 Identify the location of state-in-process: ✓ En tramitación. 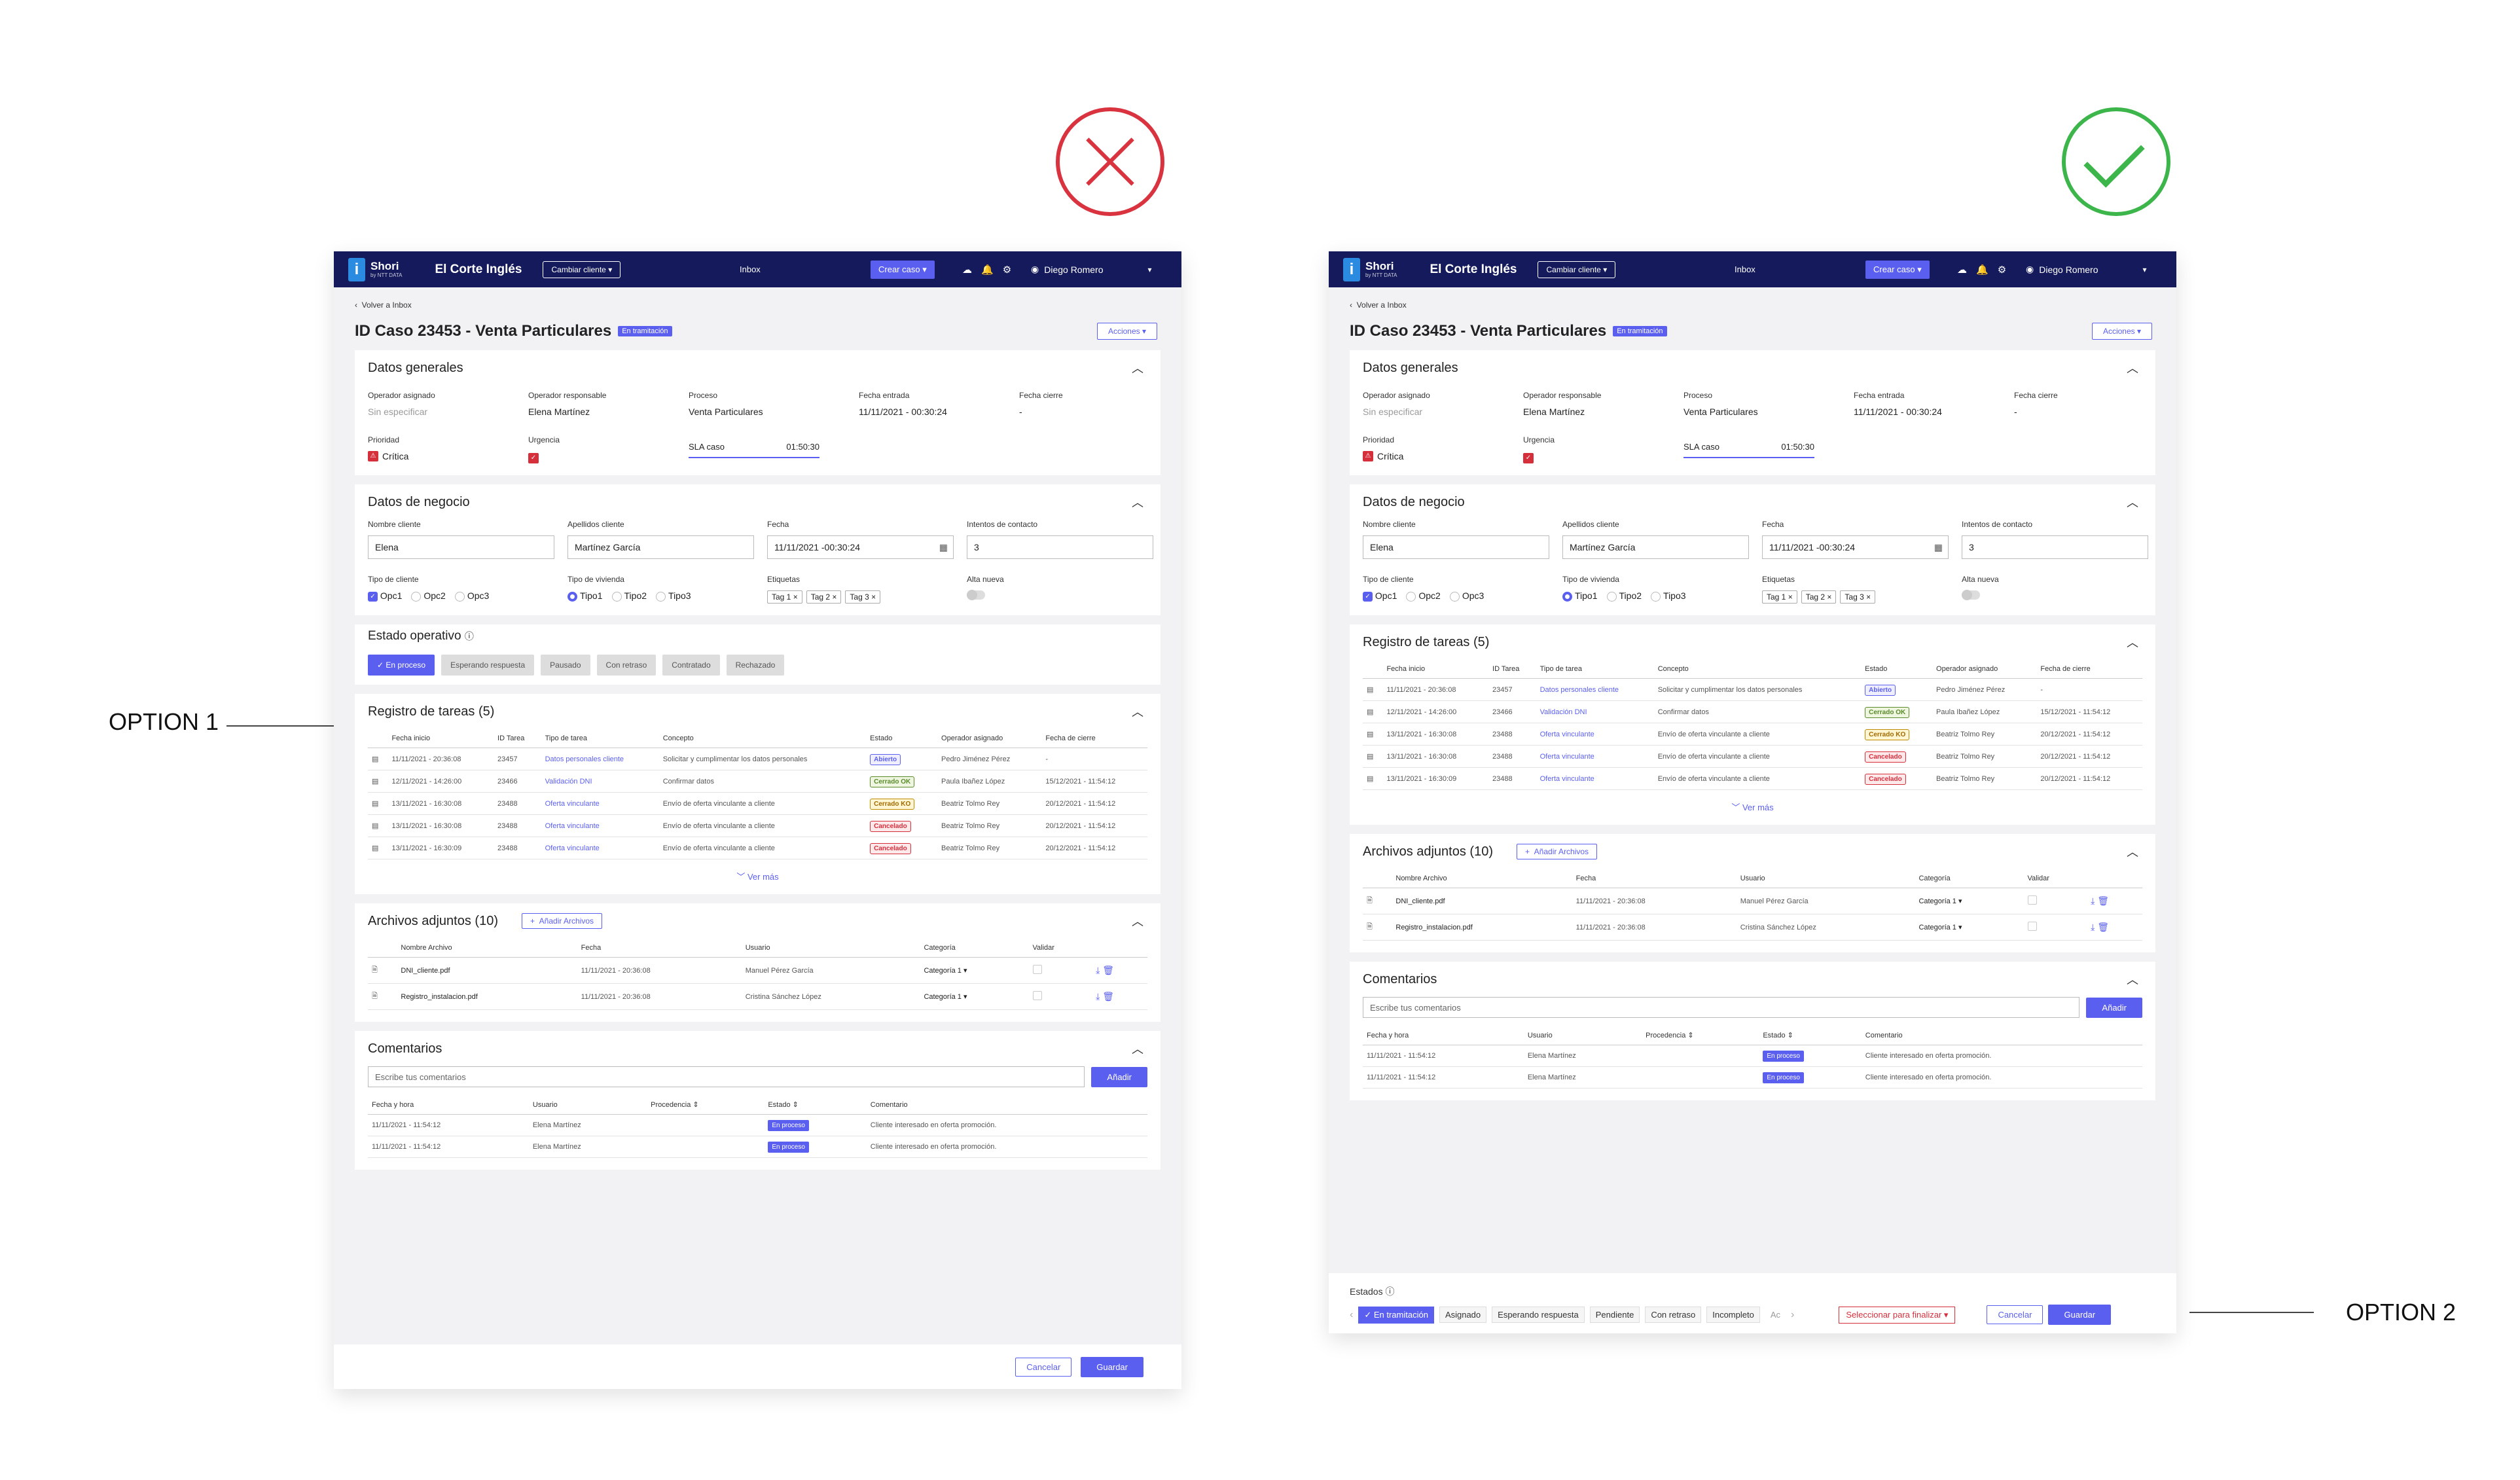
(1396, 1315).